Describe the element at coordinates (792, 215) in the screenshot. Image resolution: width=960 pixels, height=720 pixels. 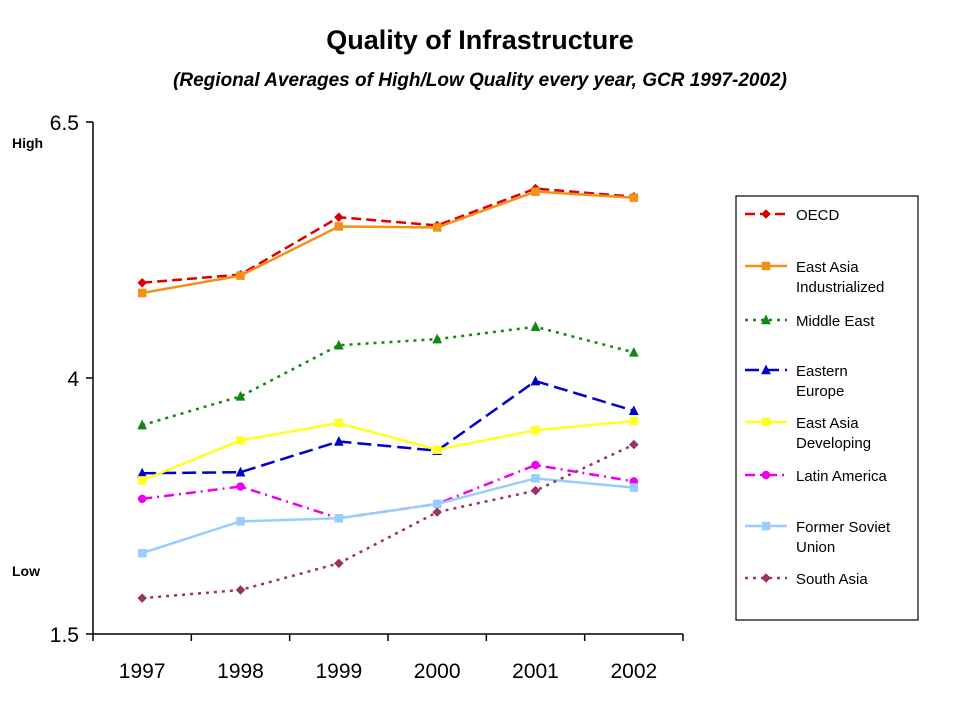
I see `legend-entry: OECD` at that location.